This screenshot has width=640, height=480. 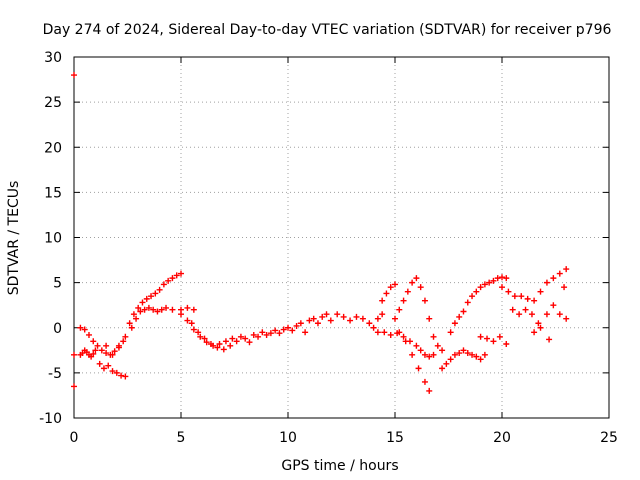 What do you see at coordinates (55, 374) in the screenshot?
I see `y-tick-label: -5` at bounding box center [55, 374].